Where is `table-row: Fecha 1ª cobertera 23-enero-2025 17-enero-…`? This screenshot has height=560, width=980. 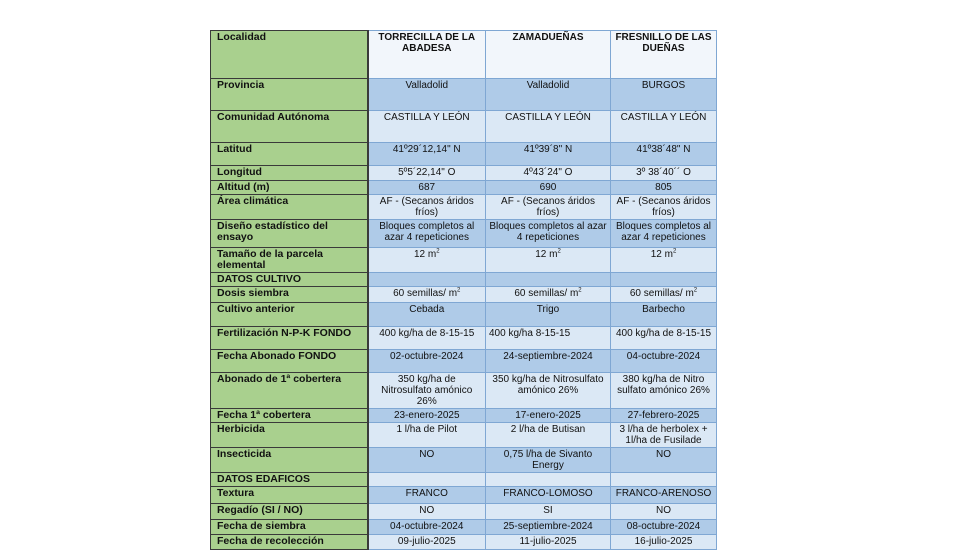 table-row: Fecha 1ª cobertera 23-enero-2025 17-enero-… is located at coordinates (463, 415).